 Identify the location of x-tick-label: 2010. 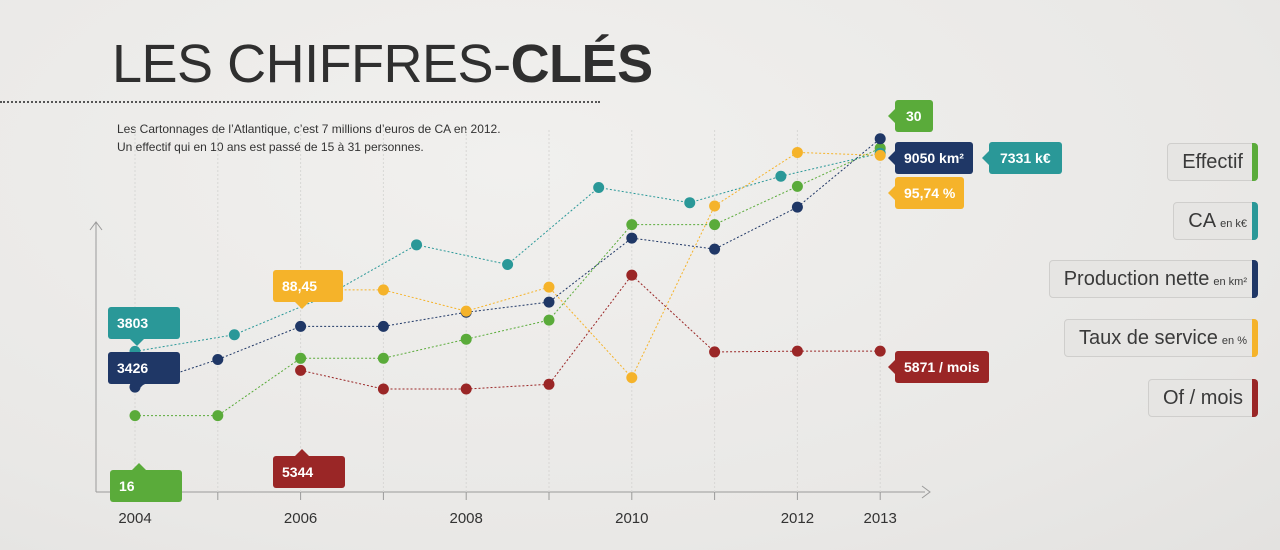
(631, 518).